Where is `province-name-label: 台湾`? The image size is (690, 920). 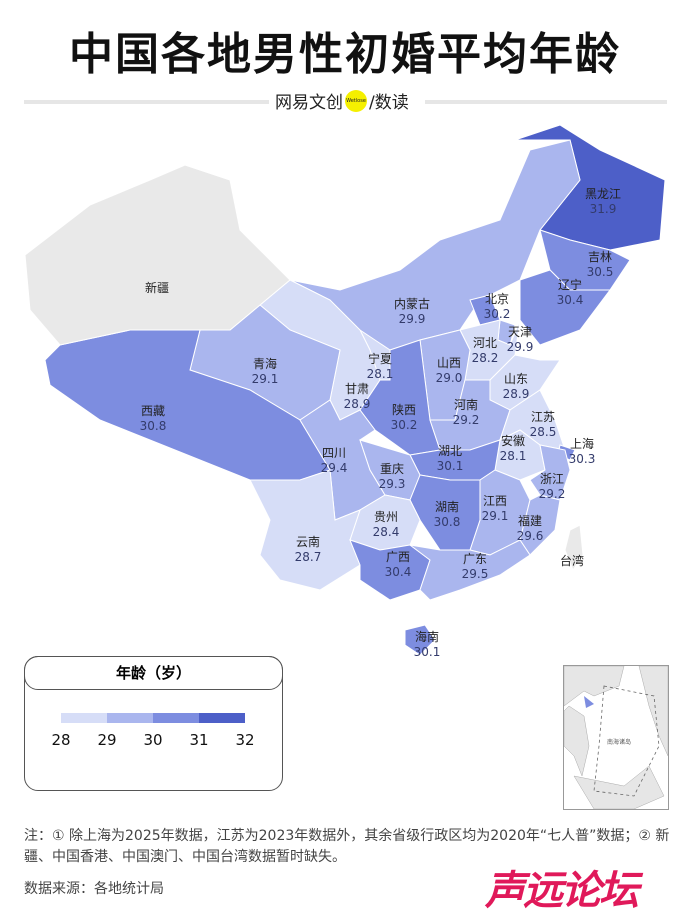 province-name-label: 台湾 is located at coordinates (572, 560).